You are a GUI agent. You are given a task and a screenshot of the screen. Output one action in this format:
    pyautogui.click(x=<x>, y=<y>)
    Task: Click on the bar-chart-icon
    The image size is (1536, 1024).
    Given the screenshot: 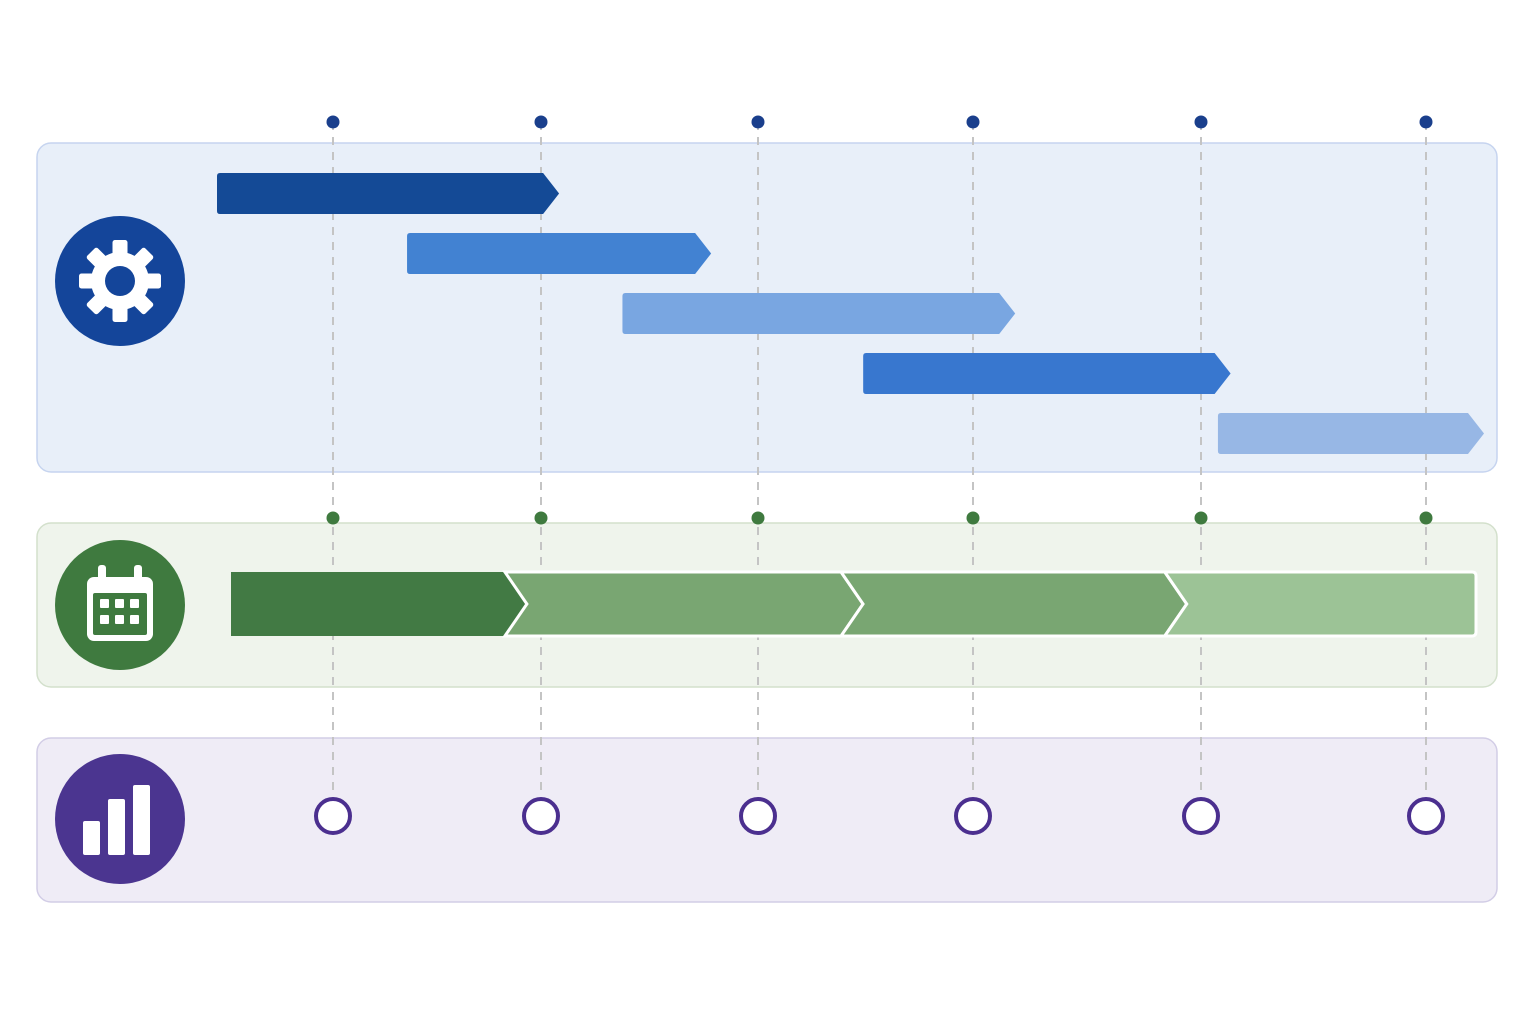 What is the action you would take?
    pyautogui.click(x=120, y=819)
    